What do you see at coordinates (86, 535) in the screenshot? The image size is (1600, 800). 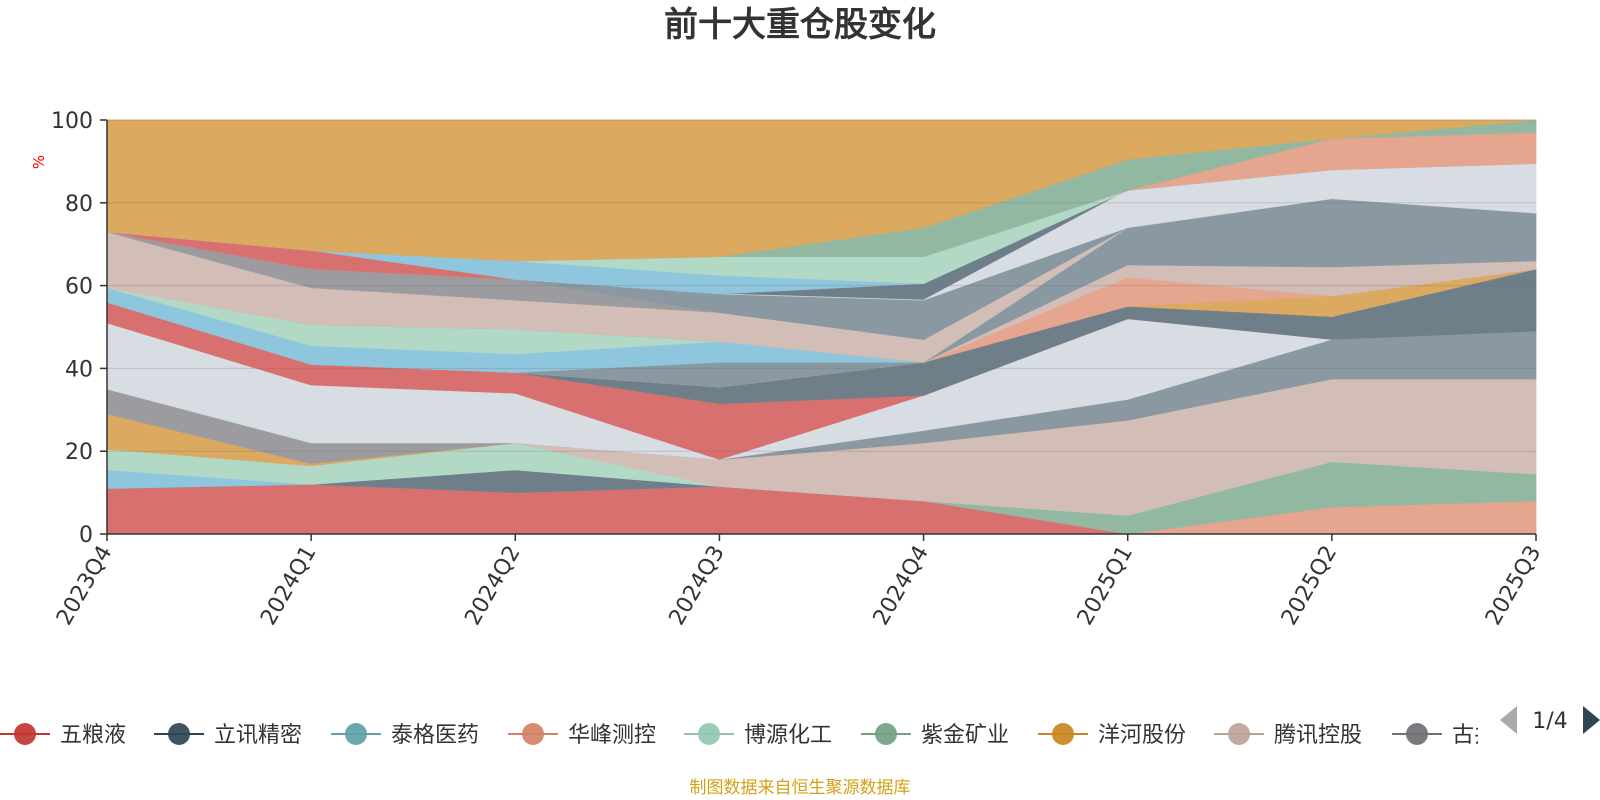 I see `y-tick-label: 0` at bounding box center [86, 535].